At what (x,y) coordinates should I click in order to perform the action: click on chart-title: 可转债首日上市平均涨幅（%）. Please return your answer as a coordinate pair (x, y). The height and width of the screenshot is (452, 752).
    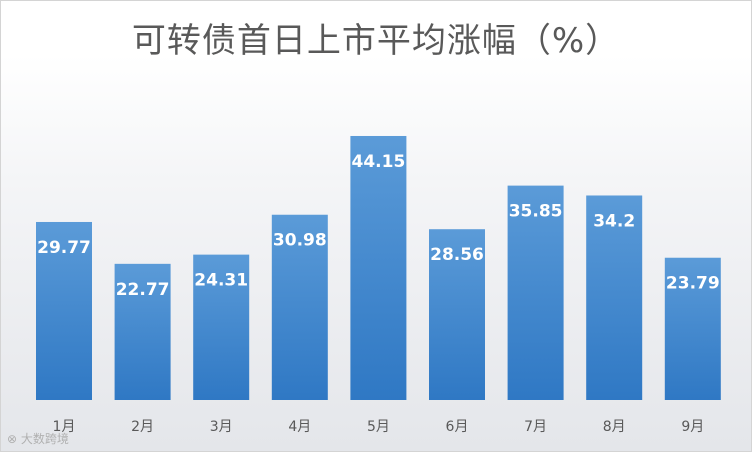
    Looking at the image, I should click on (376, 41).